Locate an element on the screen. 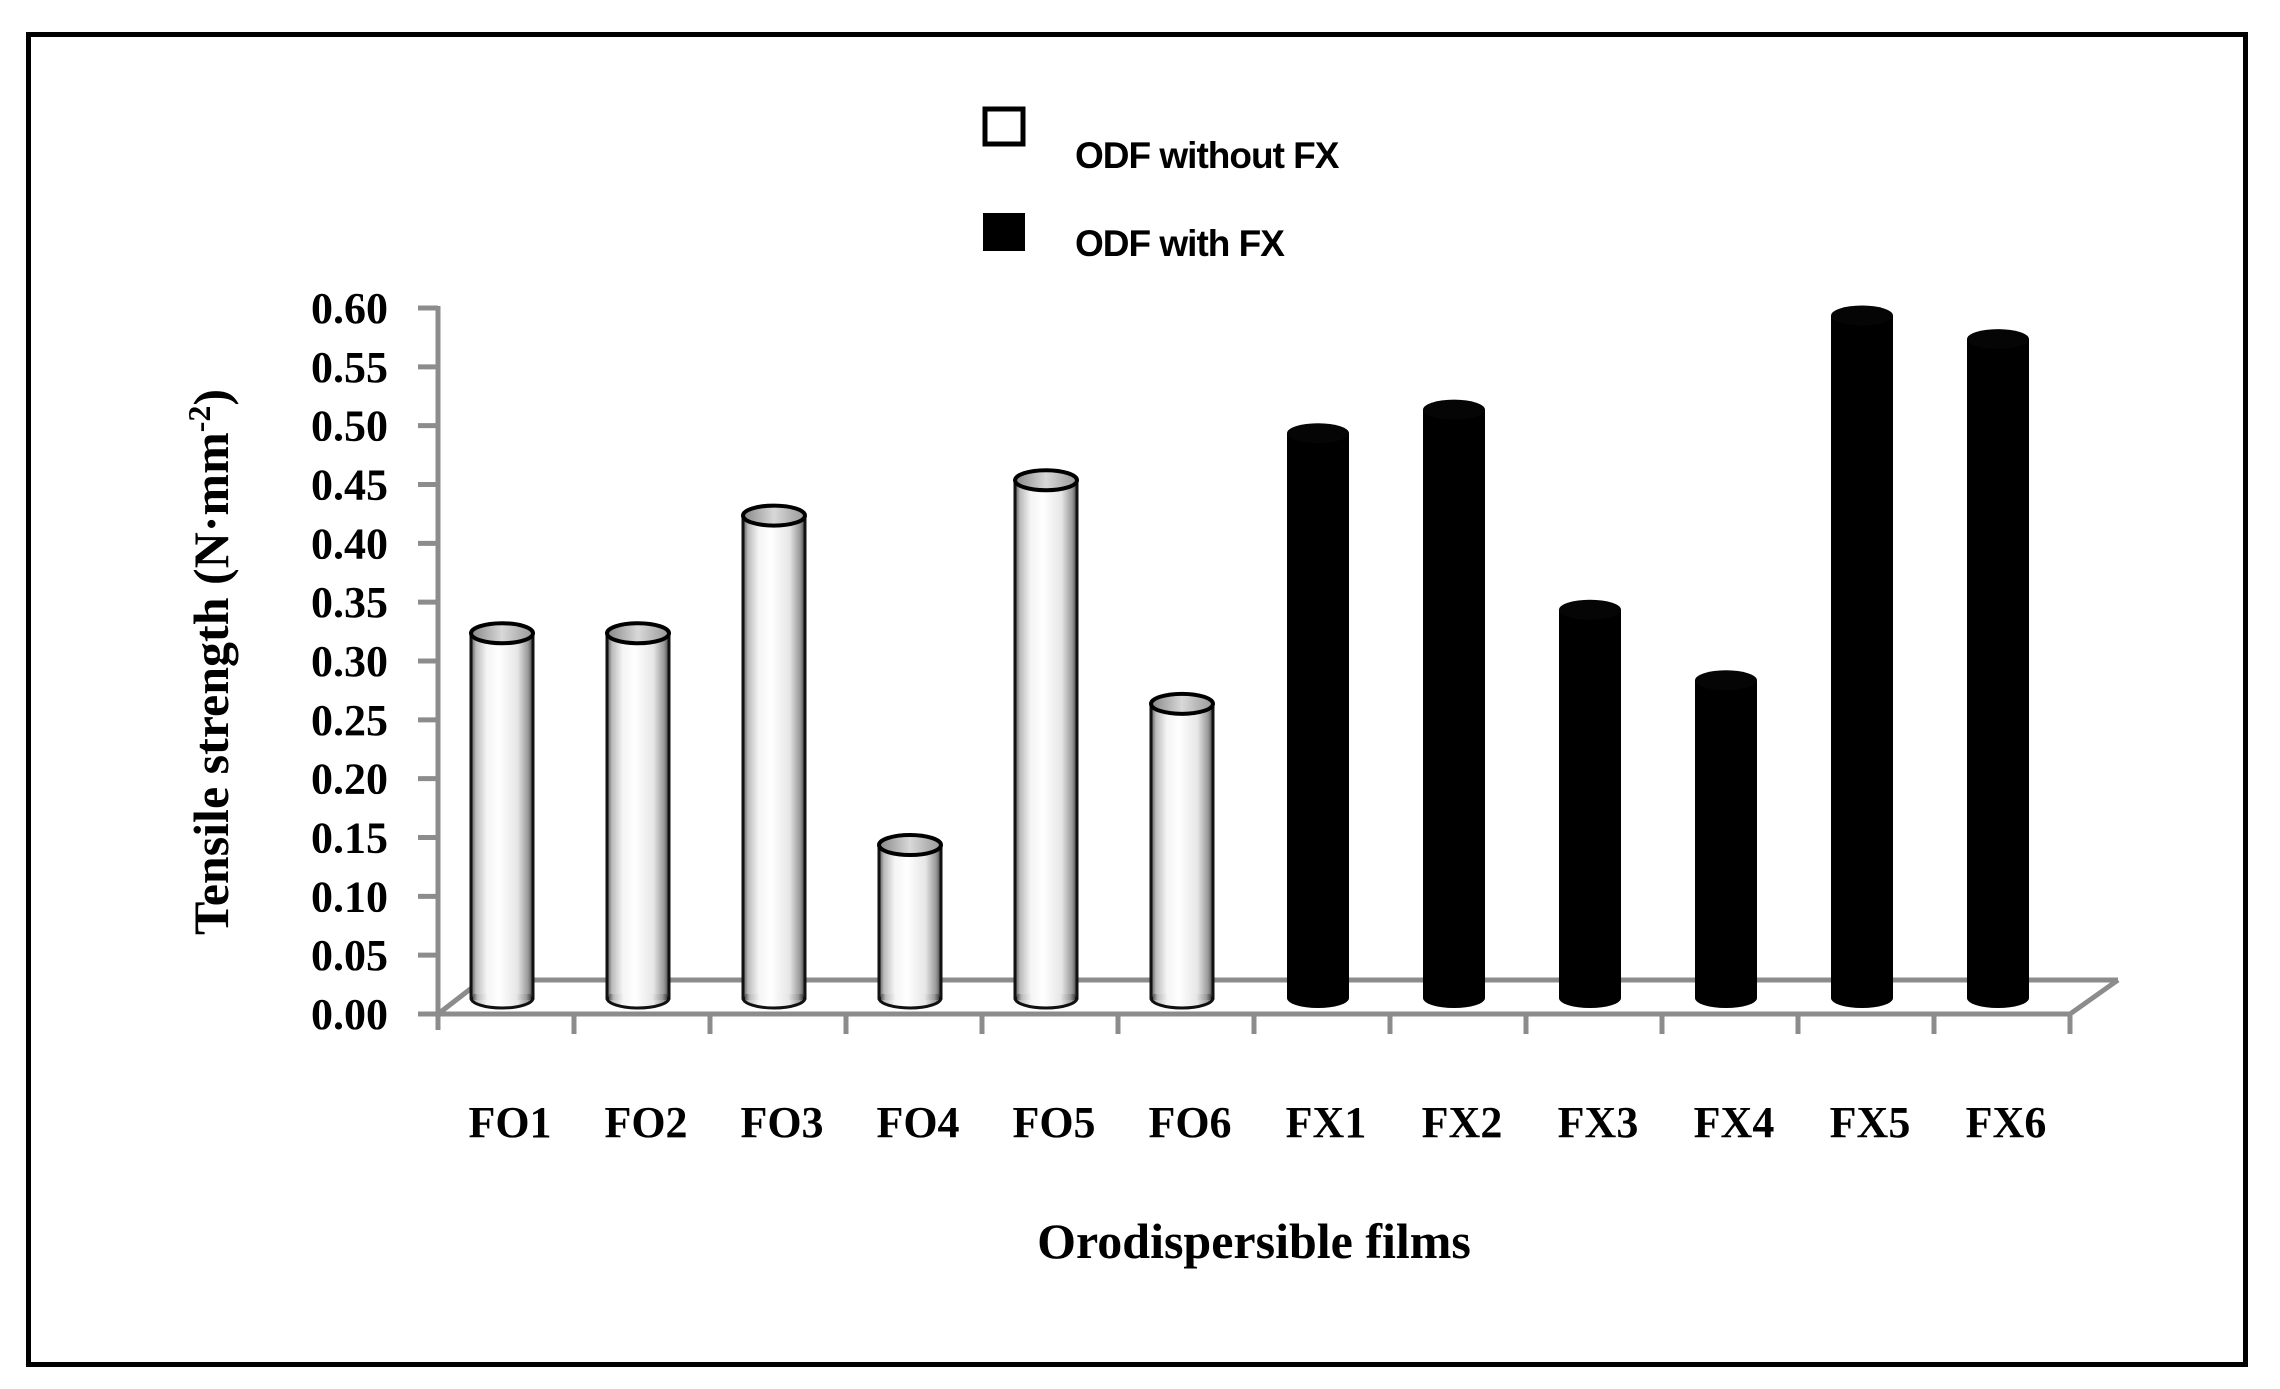 Image resolution: width=2280 pixels, height=1389 pixels. y-tick-label: 0.30 is located at coordinates (349, 661).